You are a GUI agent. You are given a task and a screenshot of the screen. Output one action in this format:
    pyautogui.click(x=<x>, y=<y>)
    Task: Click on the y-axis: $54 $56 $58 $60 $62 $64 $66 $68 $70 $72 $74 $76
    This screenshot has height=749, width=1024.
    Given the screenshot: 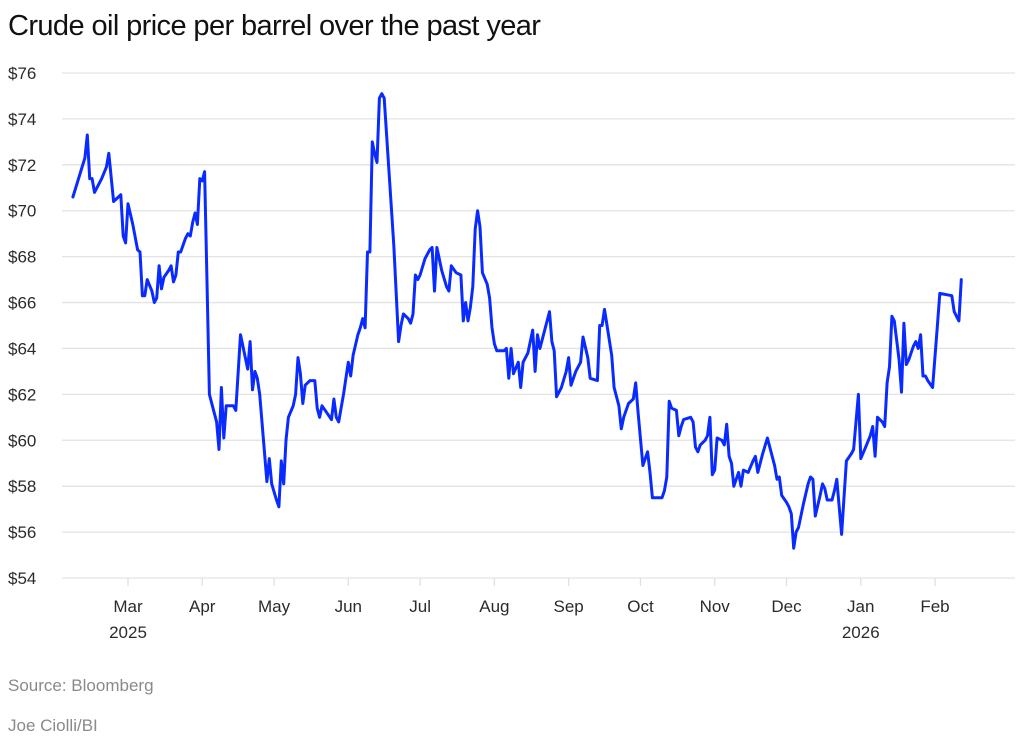 What is the action you would take?
    pyautogui.click(x=22, y=326)
    